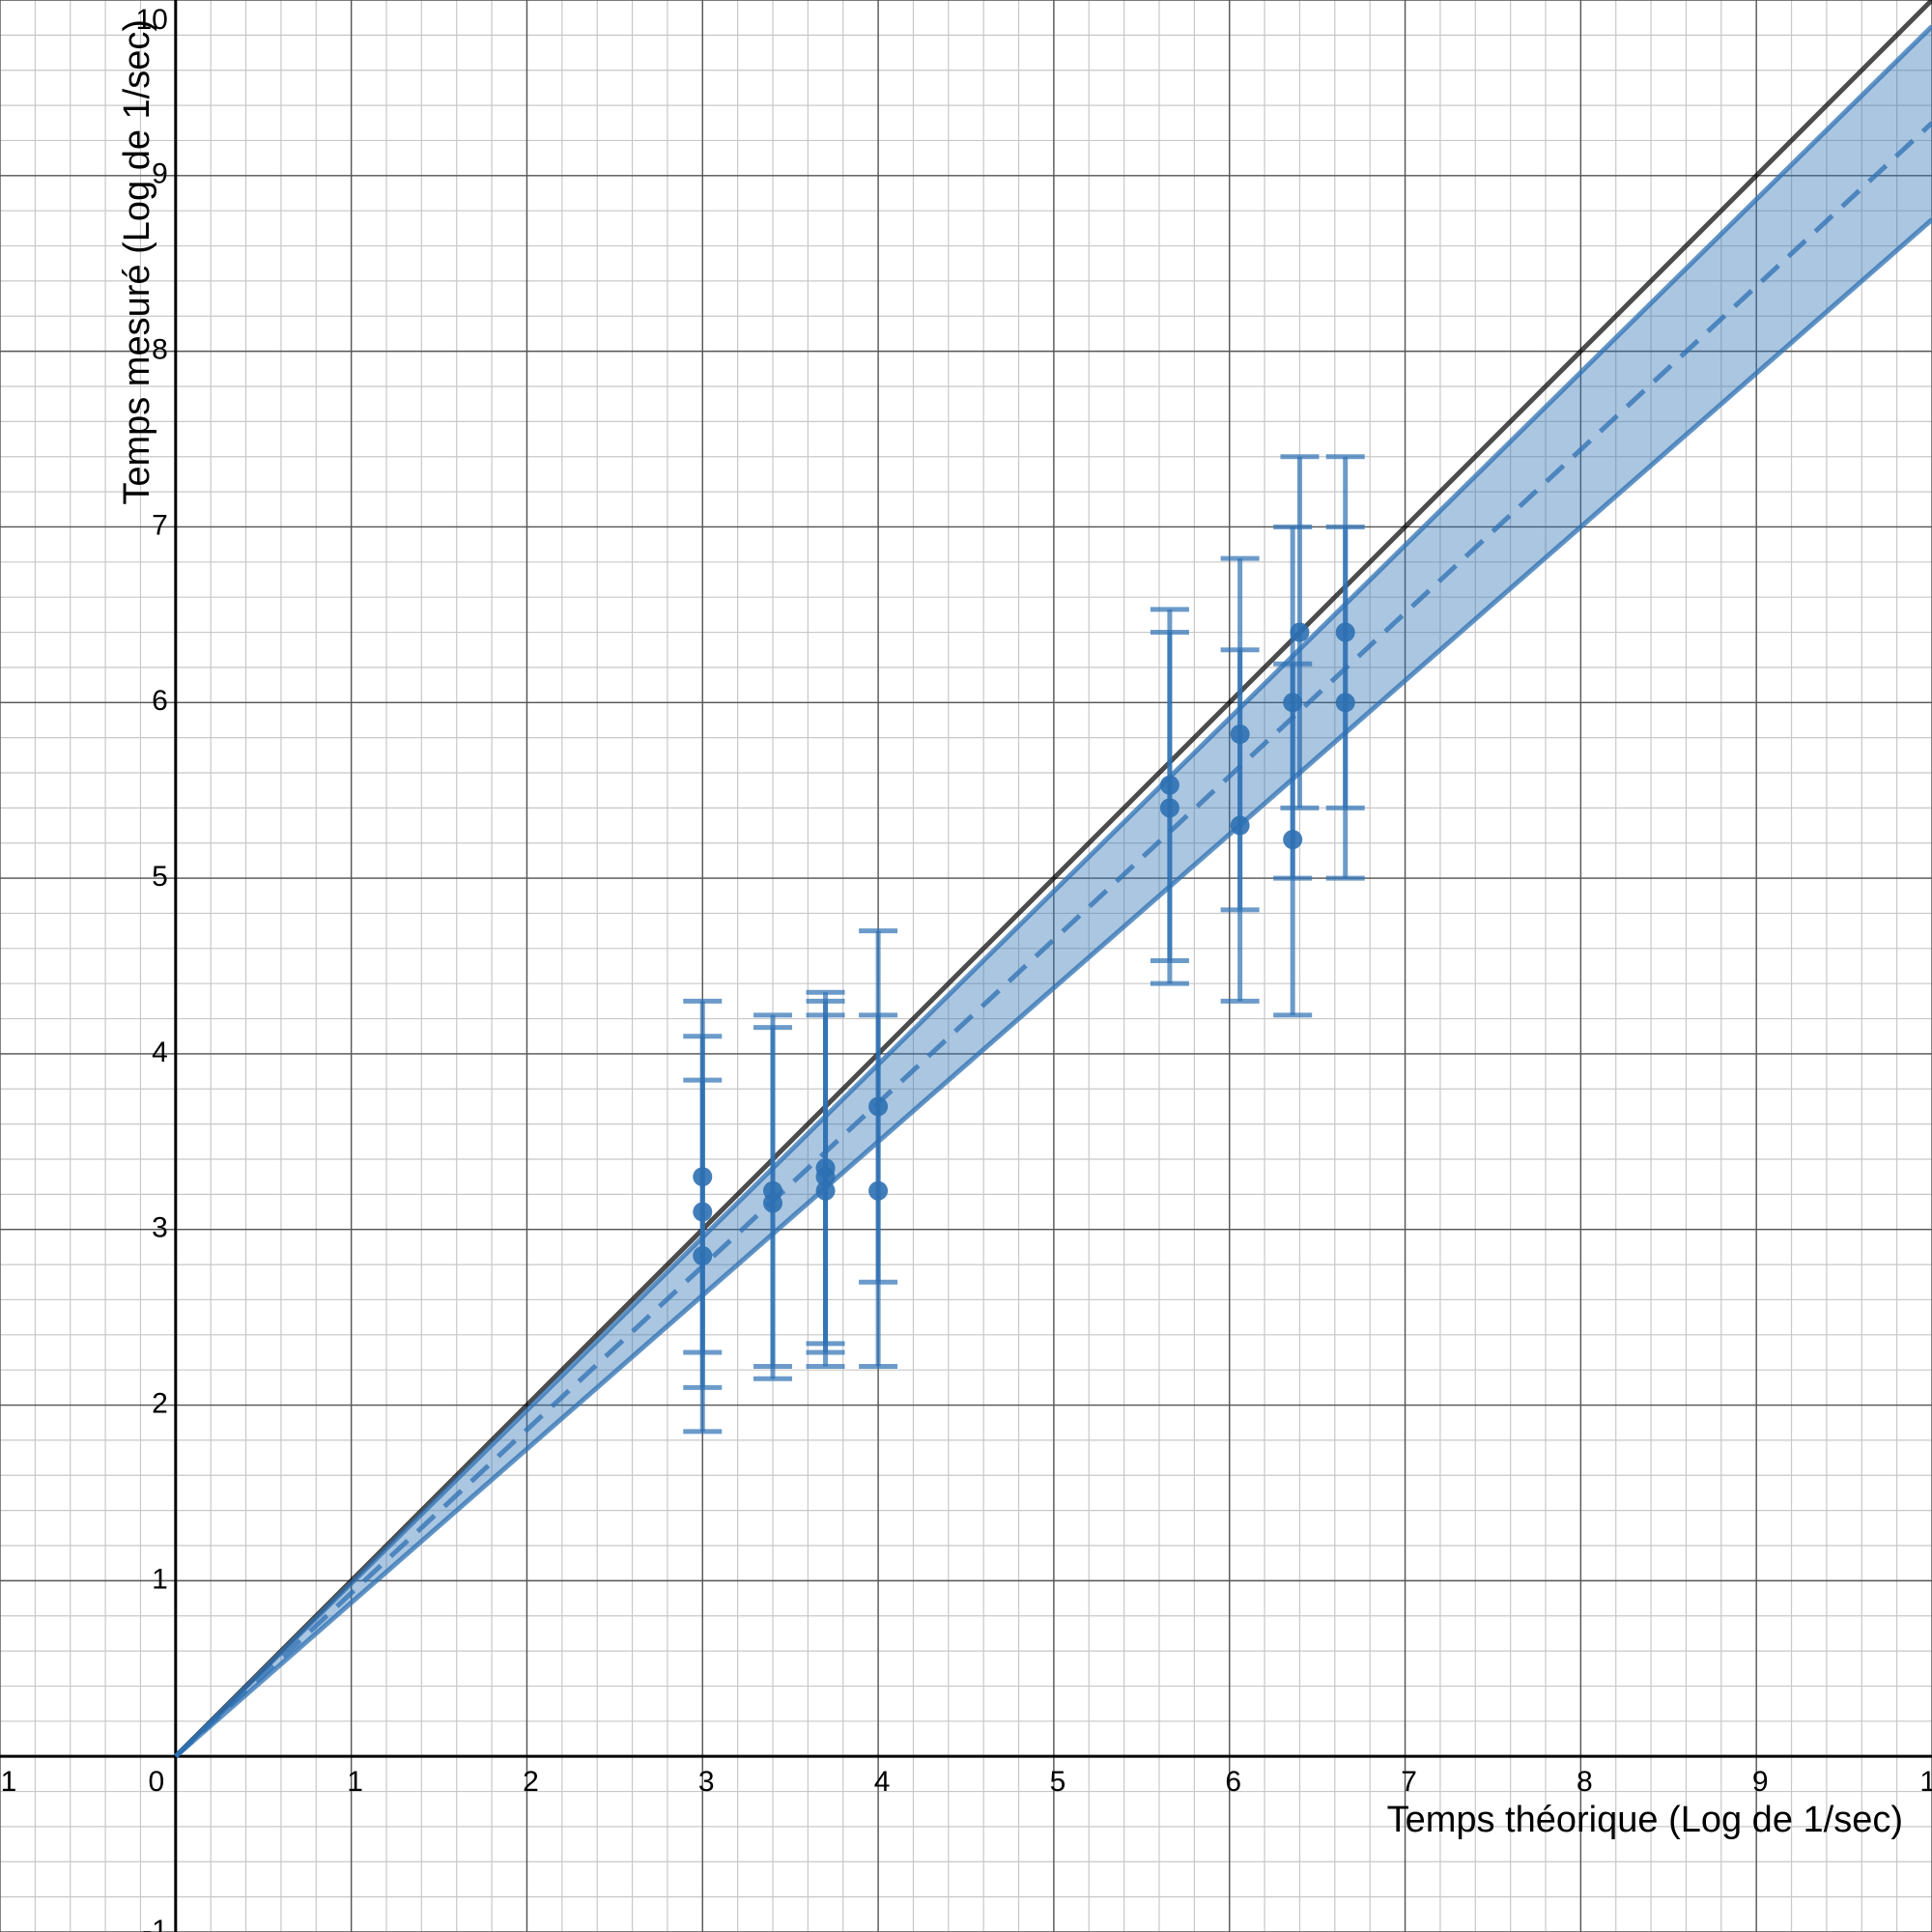 The height and width of the screenshot is (1932, 1932). I want to click on x-tick-label: 9, so click(1760, 1782).